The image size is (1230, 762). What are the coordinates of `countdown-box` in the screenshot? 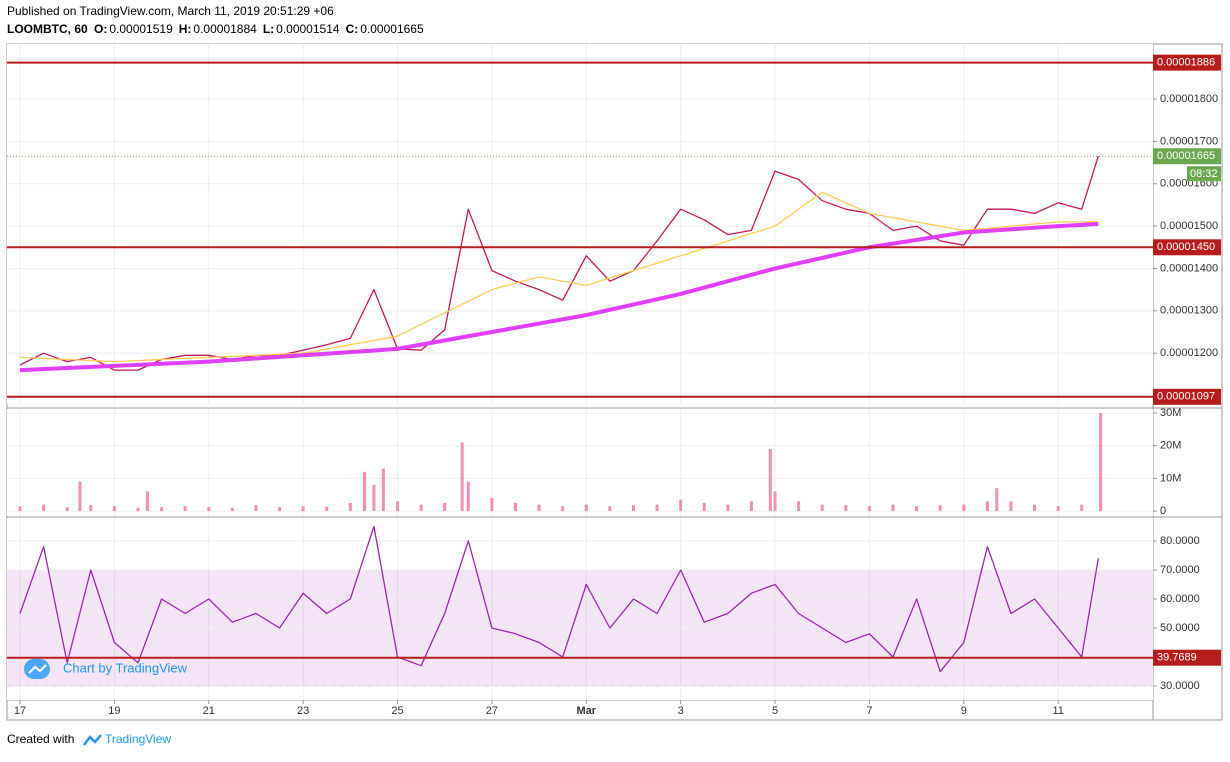 It's located at (1204, 174).